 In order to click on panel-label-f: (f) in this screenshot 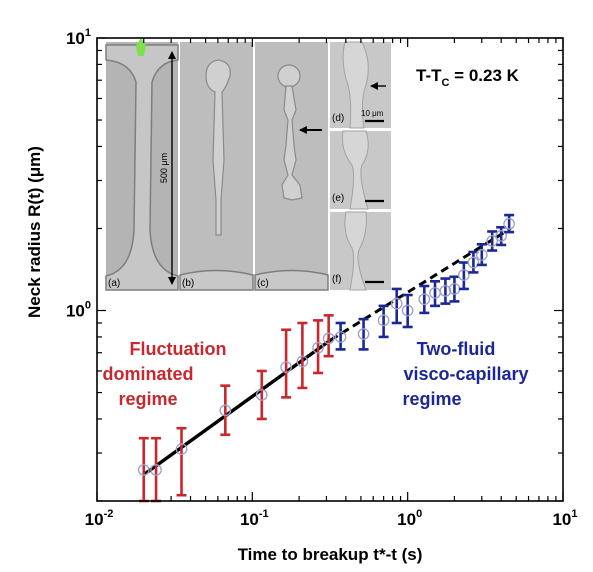, I will do `click(336, 279)`.